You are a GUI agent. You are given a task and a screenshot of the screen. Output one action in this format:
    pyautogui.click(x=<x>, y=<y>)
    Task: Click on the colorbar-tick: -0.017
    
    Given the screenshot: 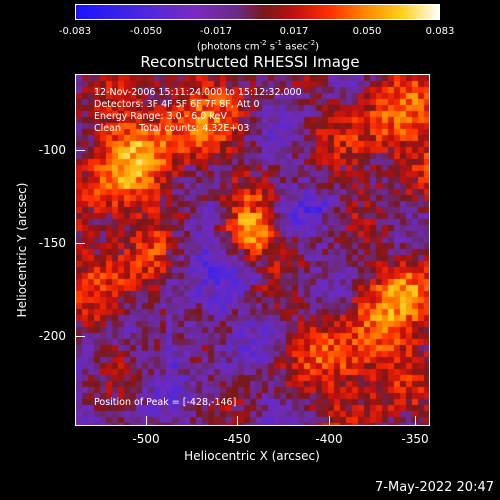 What is the action you would take?
    pyautogui.click(x=216, y=31)
    